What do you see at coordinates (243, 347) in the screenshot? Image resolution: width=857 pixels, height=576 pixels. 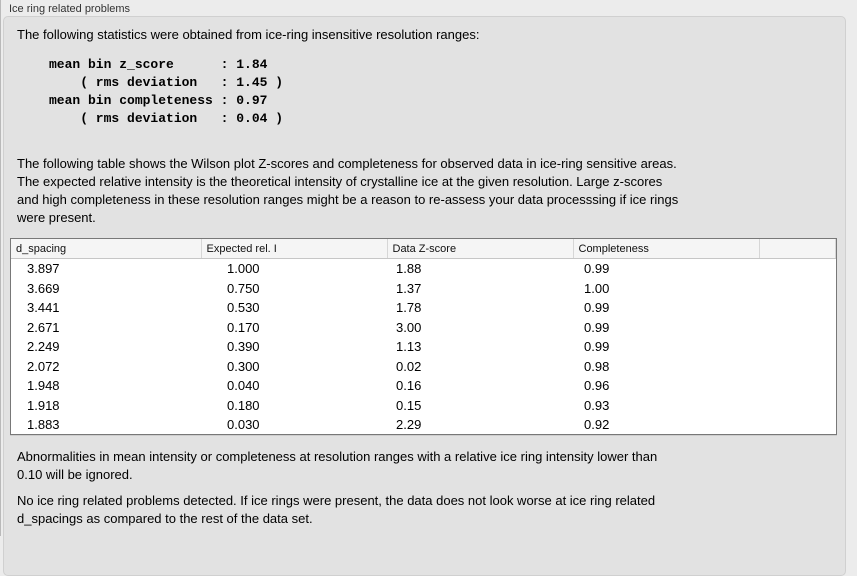 I see `table-cell: 0.390` at bounding box center [243, 347].